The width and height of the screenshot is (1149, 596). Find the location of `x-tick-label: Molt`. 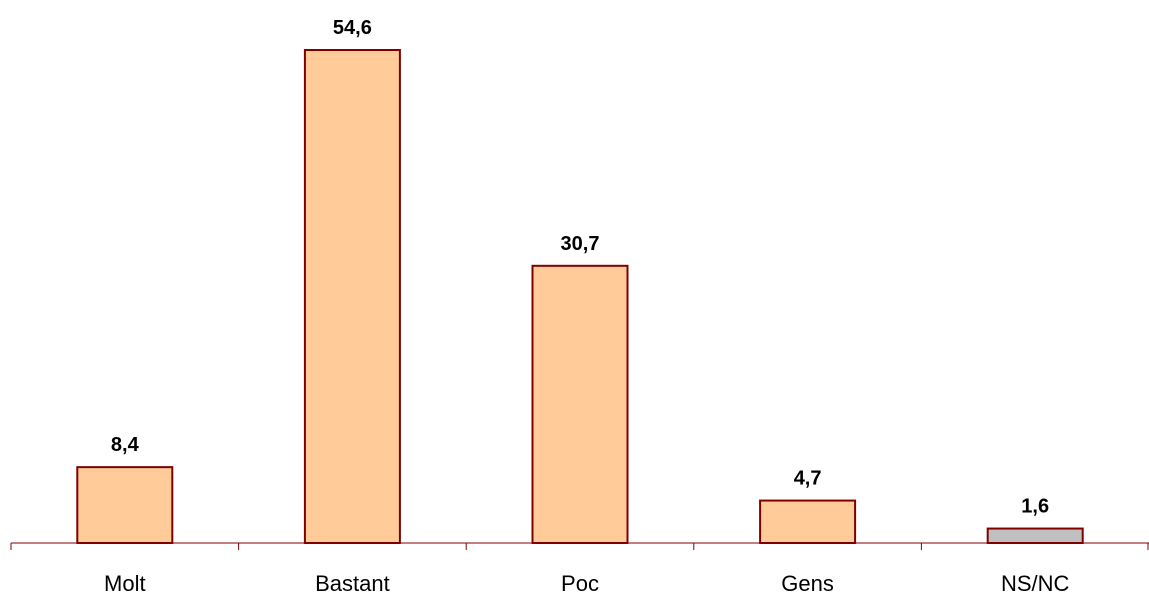

x-tick-label: Molt is located at coordinates (125, 583).